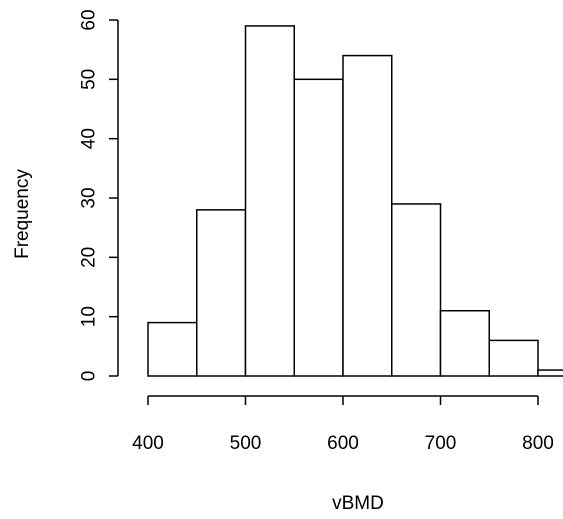  What do you see at coordinates (89, 376) in the screenshot?
I see `y-tick-label-0: 0` at bounding box center [89, 376].